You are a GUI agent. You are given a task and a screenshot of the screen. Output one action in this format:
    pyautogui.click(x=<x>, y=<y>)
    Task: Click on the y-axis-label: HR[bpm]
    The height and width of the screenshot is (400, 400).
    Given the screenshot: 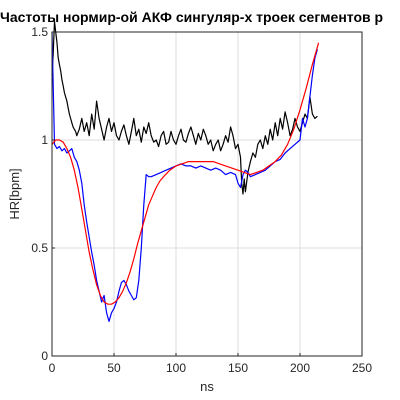 What is the action you would take?
    pyautogui.click(x=14, y=193)
    